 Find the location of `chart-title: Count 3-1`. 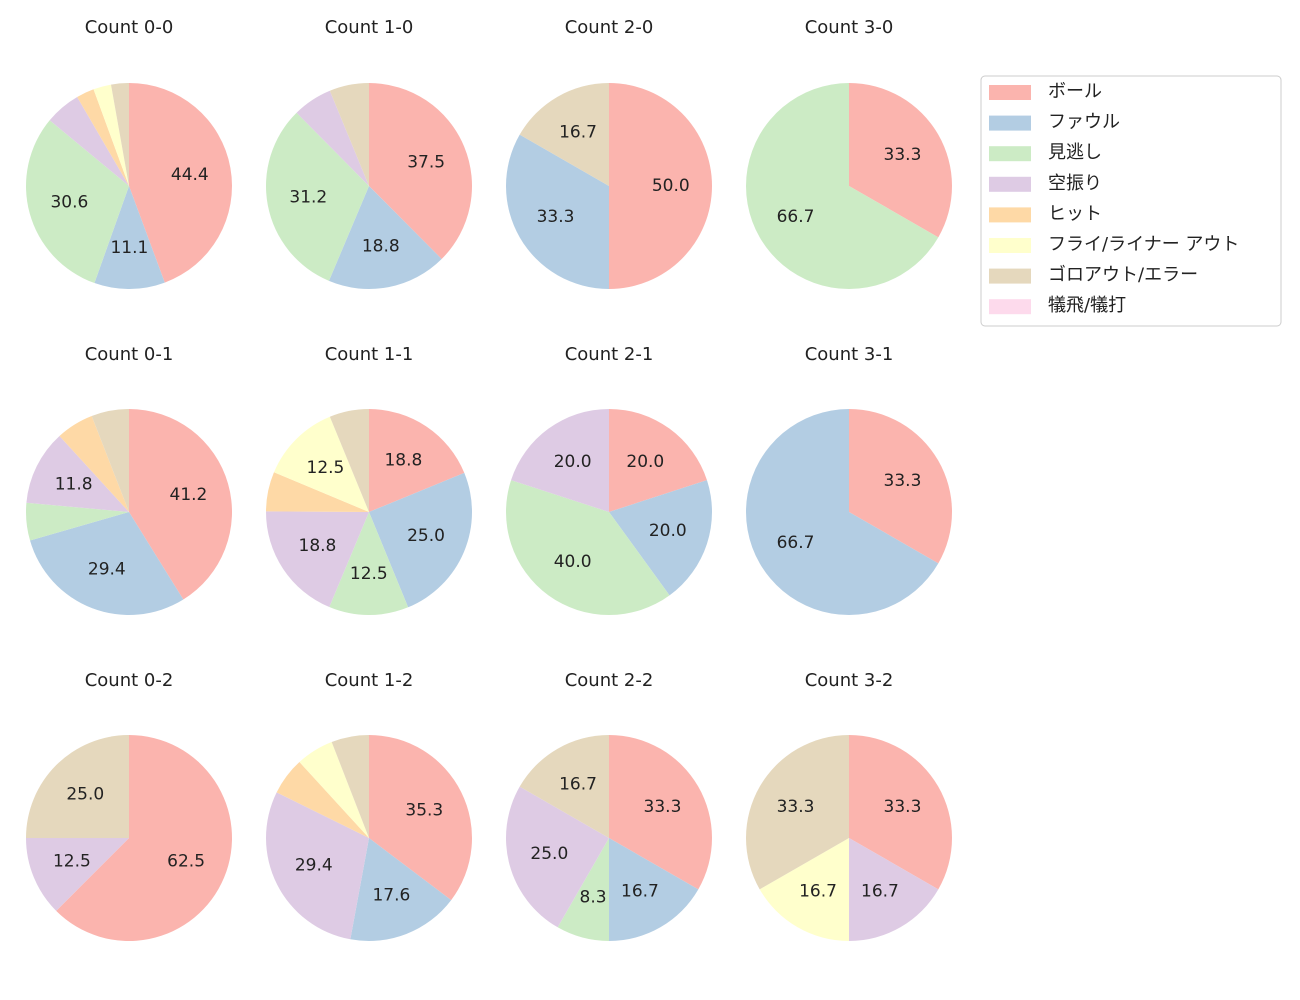

chart-title: Count 3-1 is located at coordinates (849, 354).